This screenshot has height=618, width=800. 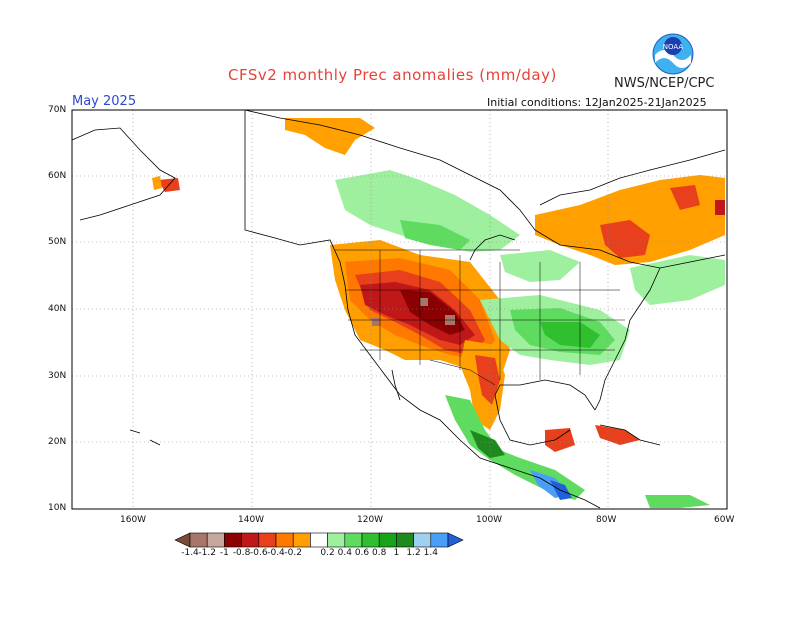 I want to click on colorbar-label: -0.6, so click(x=259, y=553).